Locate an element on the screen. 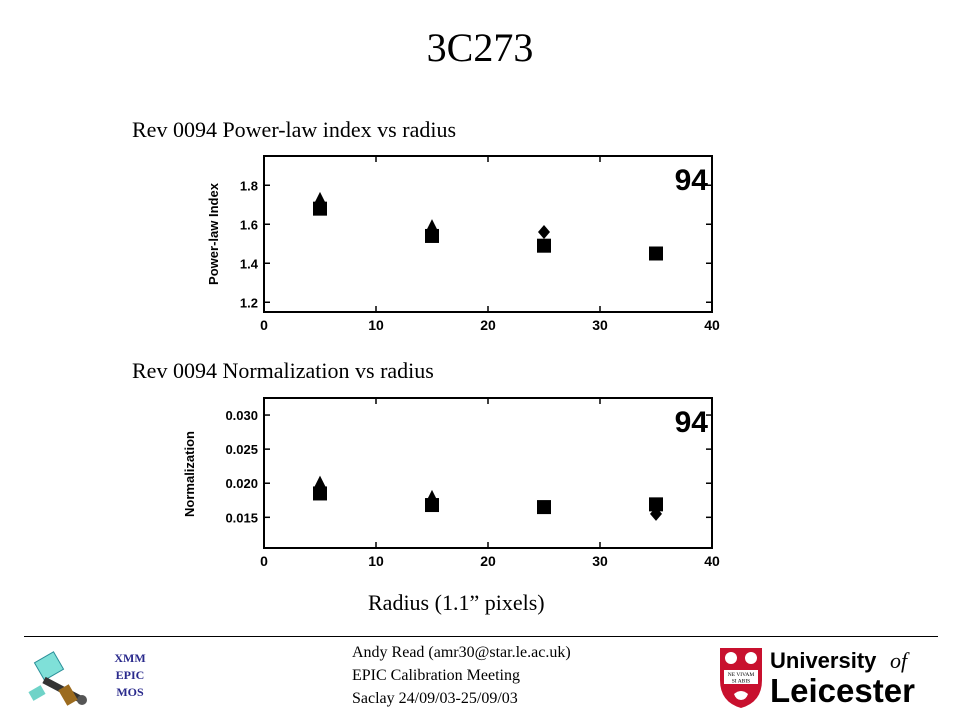 The width and height of the screenshot is (960, 720). y-tick-label: 0.025 is located at coordinates (241, 449).